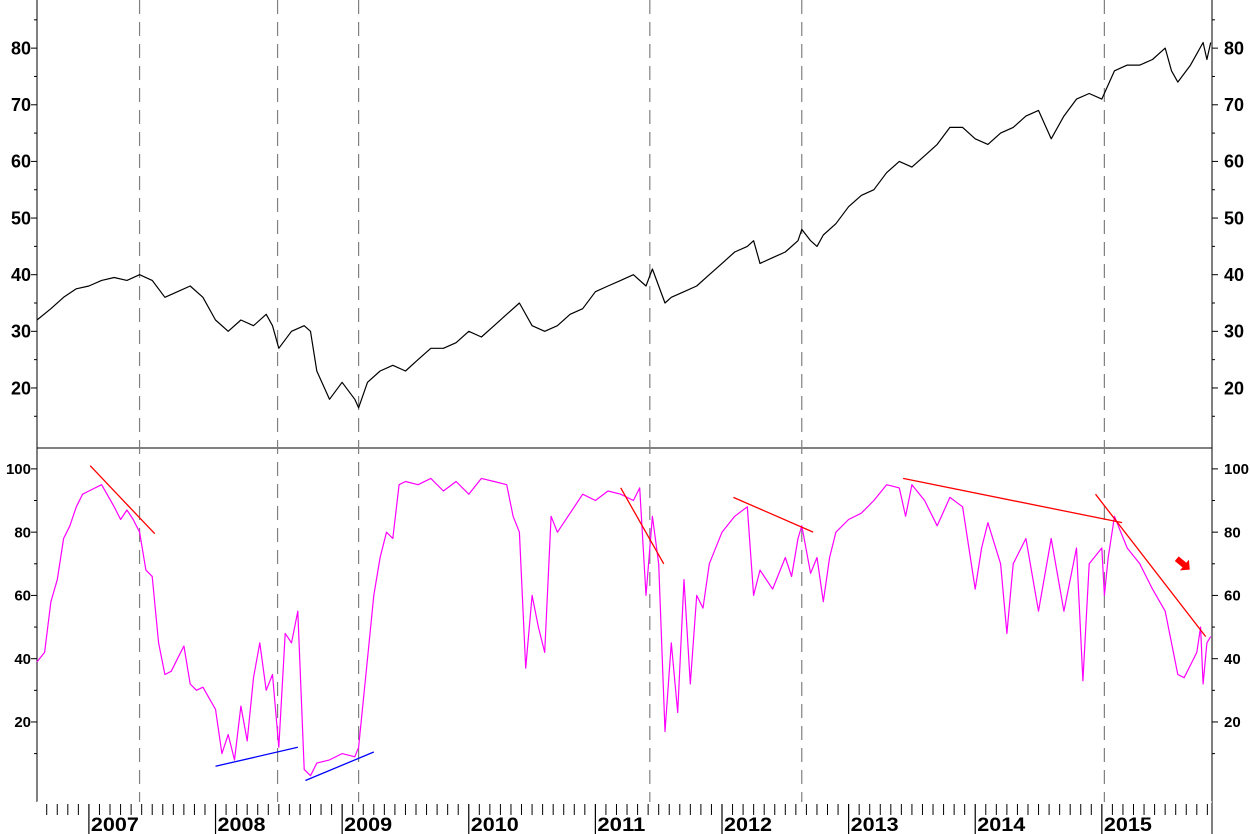  I want to click on y-tick-label-right: 50, so click(1234, 218).